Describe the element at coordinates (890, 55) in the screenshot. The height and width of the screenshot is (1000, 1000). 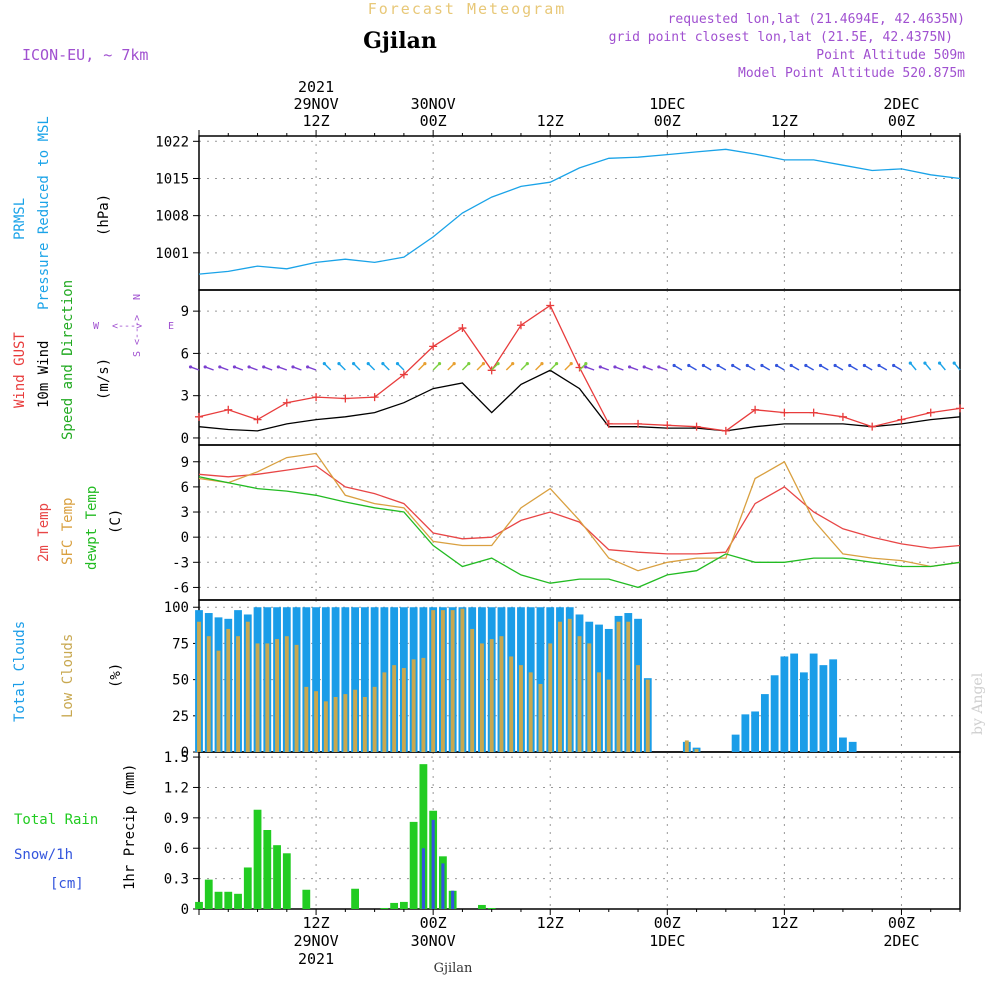
I see `point-altitude: Point Altitude 509m` at that location.